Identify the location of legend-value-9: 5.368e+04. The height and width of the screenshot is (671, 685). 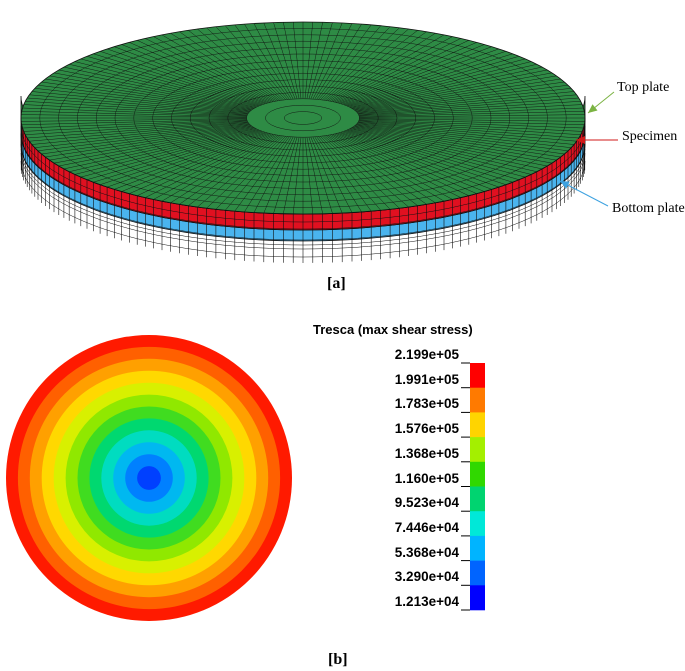
(426, 552).